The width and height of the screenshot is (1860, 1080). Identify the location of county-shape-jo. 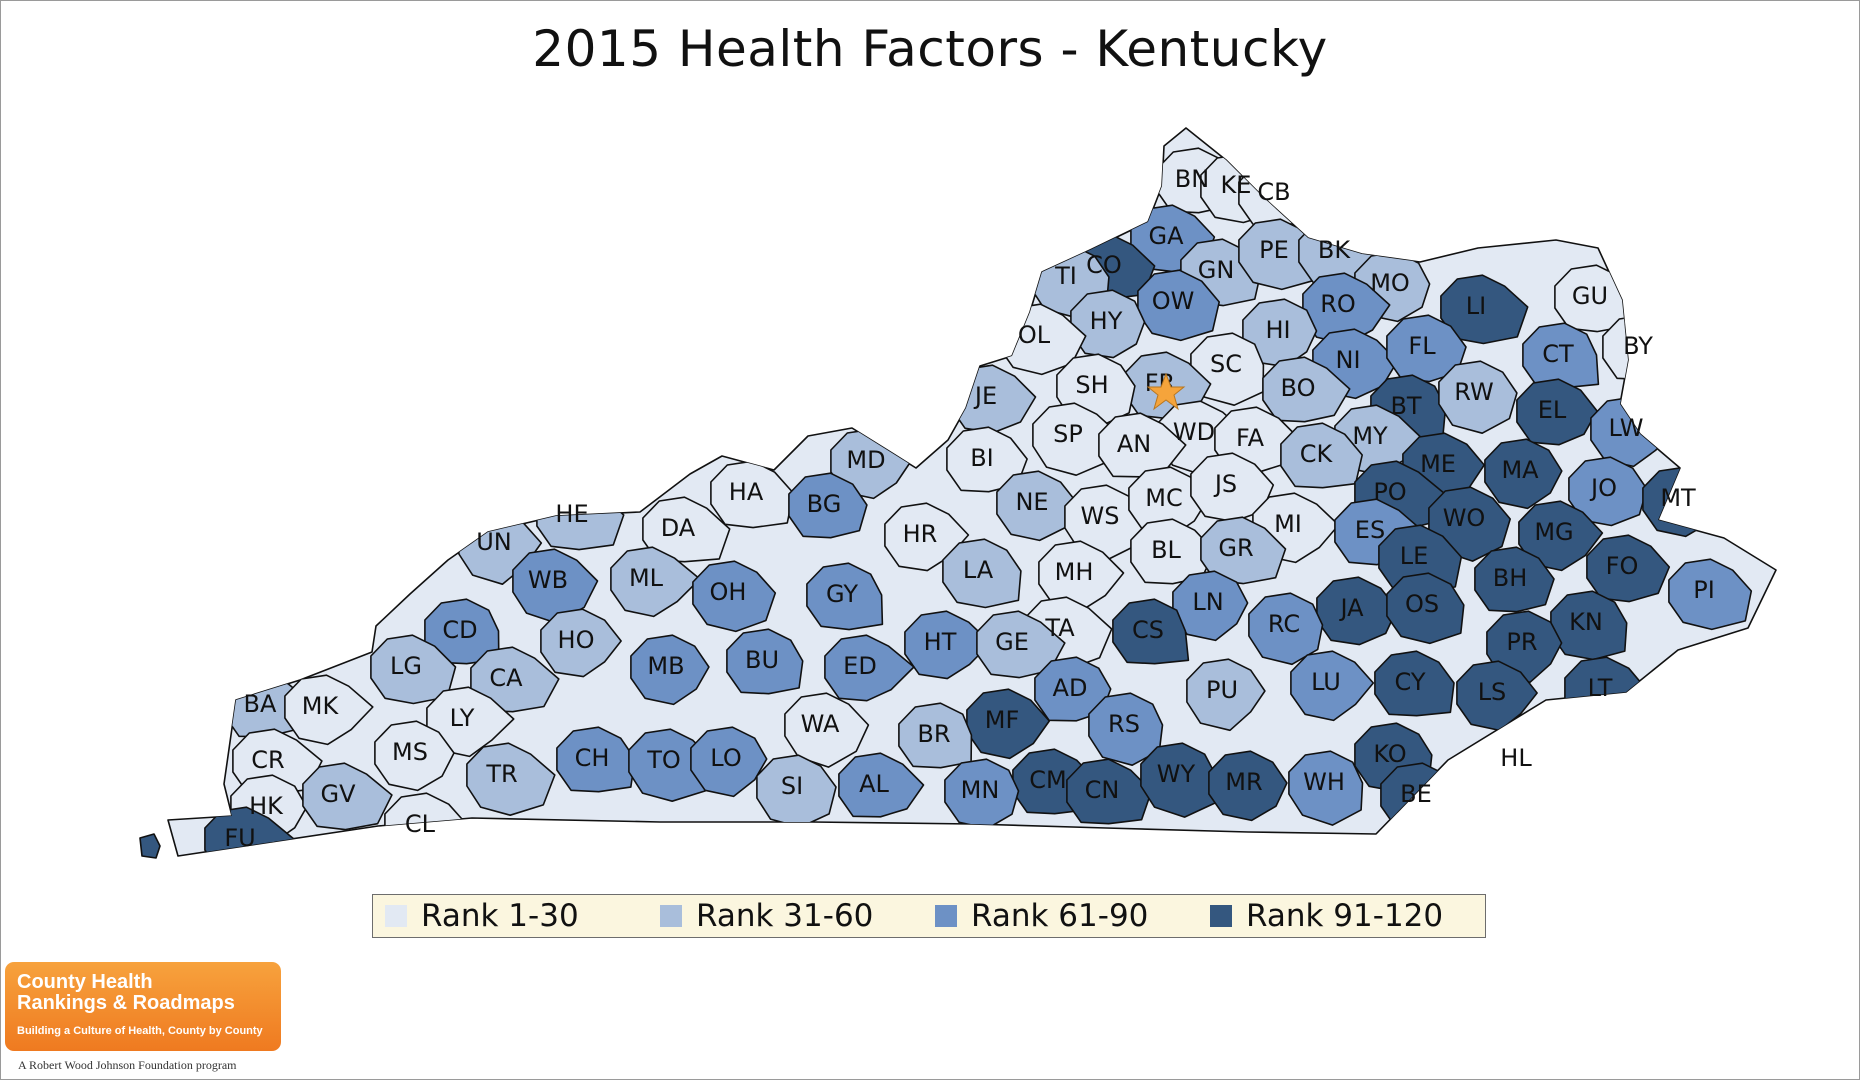
(1608, 491).